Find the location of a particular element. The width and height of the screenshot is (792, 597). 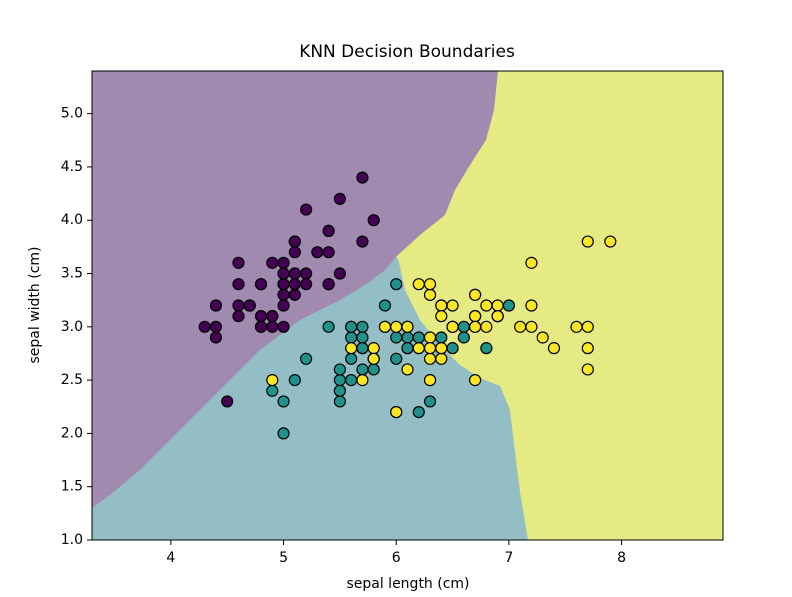

x-tick-label: 4 is located at coordinates (170, 558).